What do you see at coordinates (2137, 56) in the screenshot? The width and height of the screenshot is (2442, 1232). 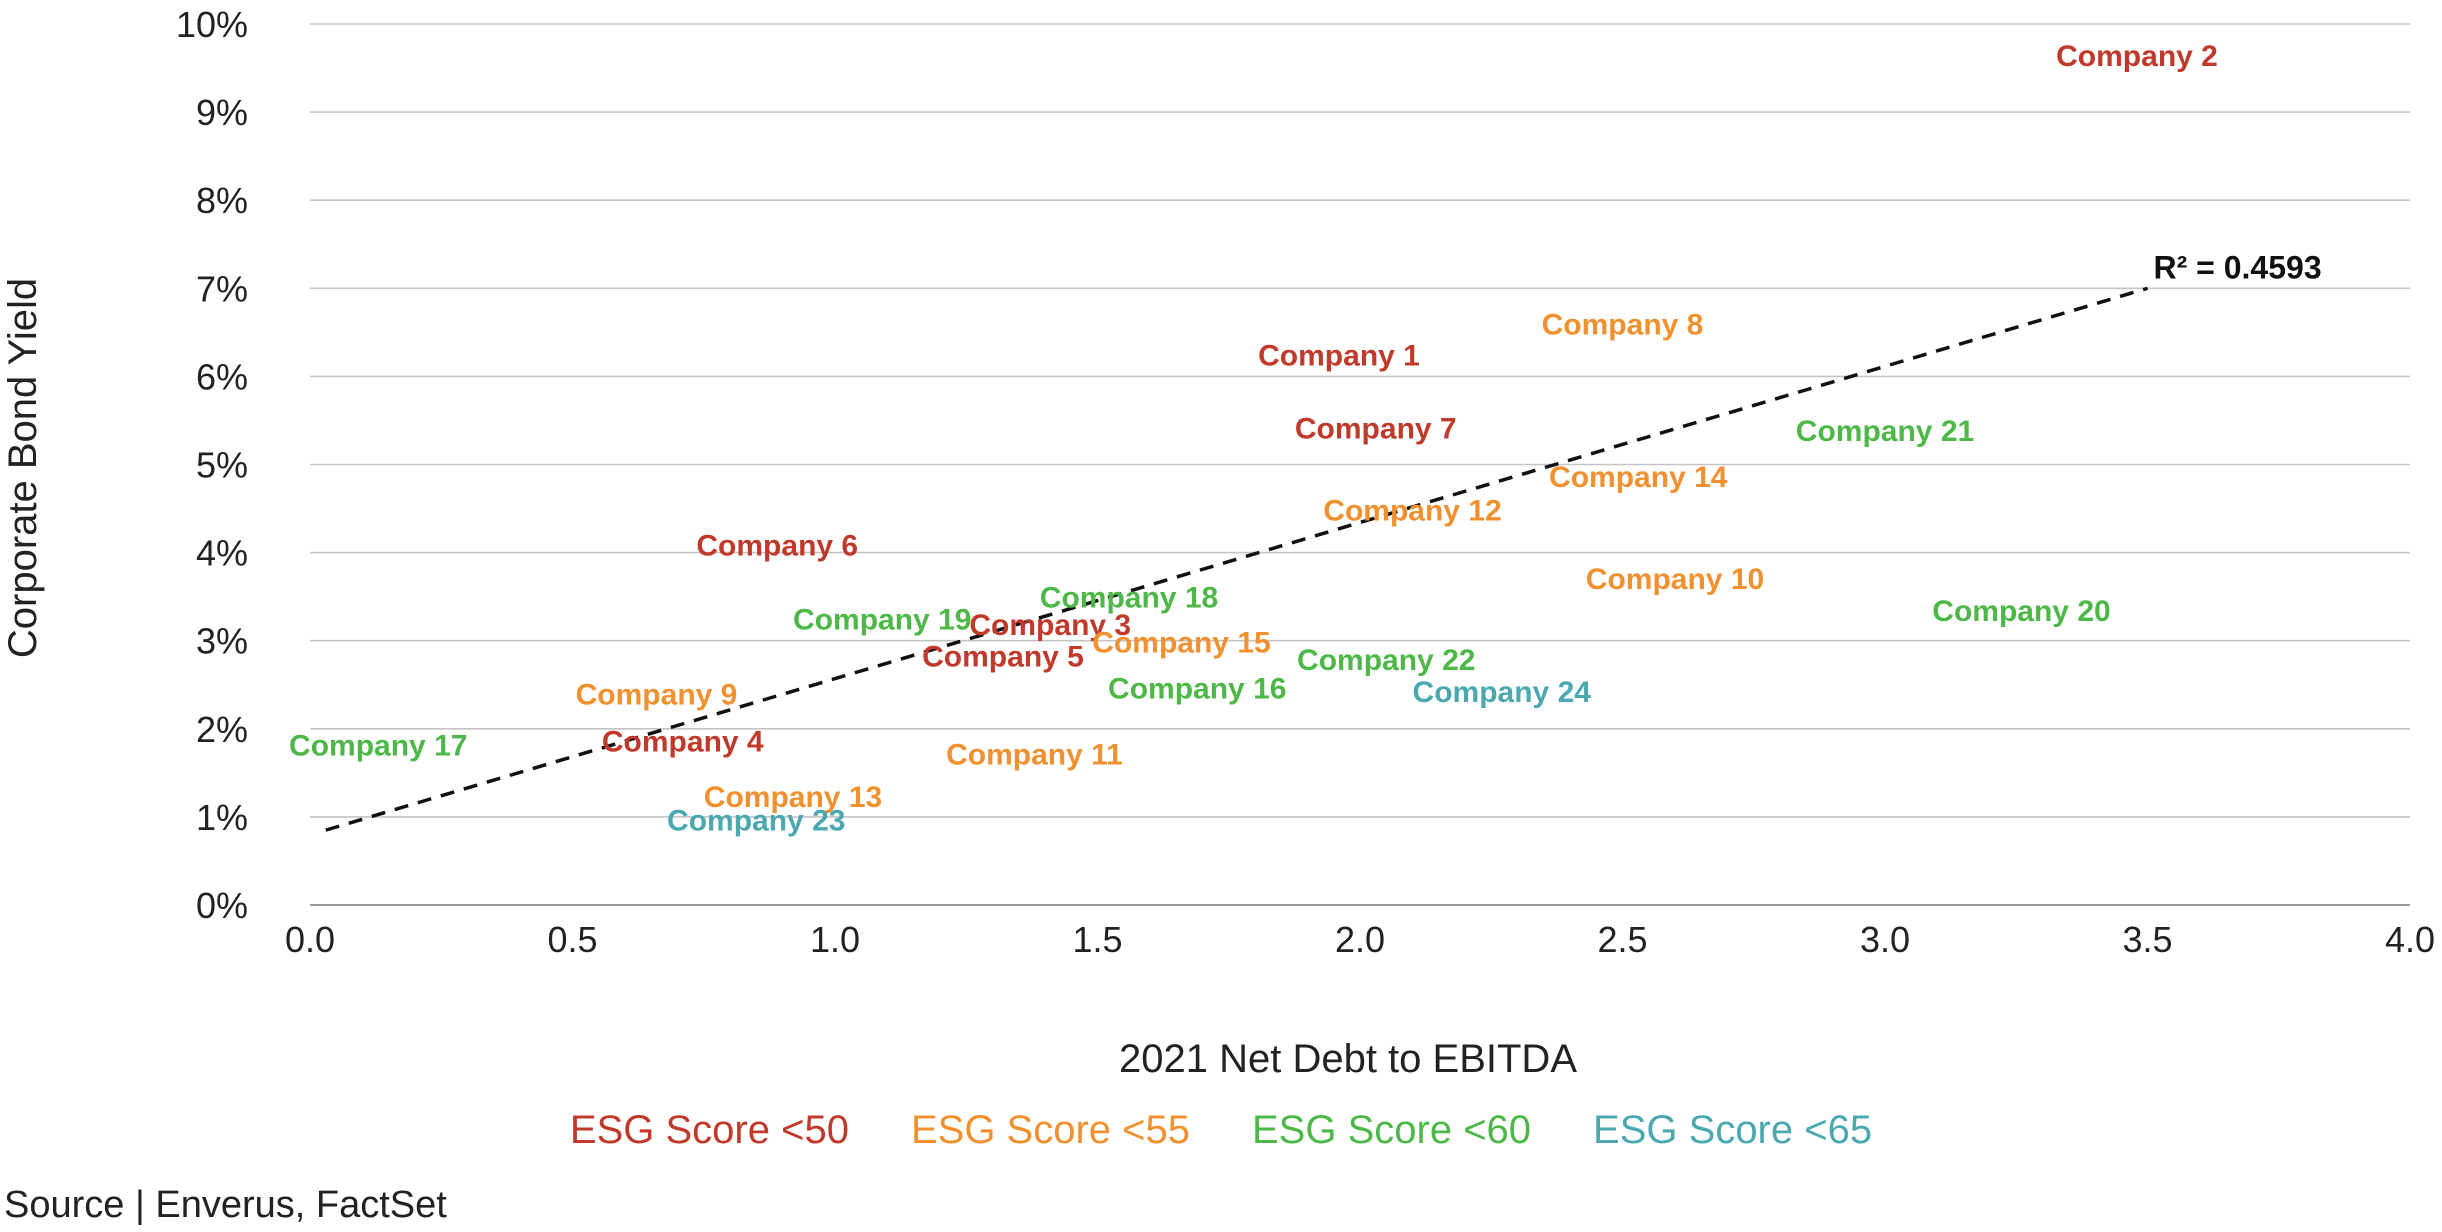 I see `data-point-label: Company 2` at bounding box center [2137, 56].